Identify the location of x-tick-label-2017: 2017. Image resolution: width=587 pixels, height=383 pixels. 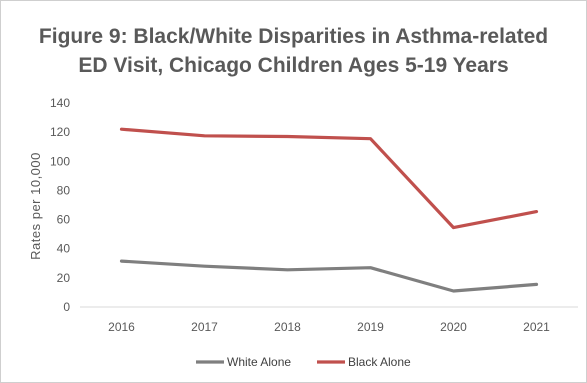
(204, 327).